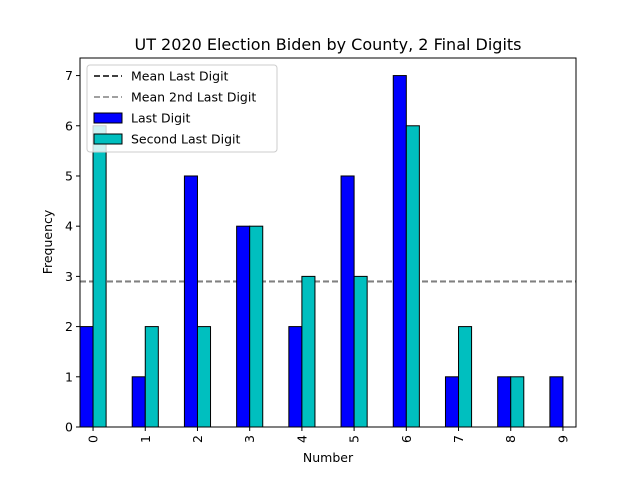 The height and width of the screenshot is (480, 640). I want to click on legend-box, so click(182, 108).